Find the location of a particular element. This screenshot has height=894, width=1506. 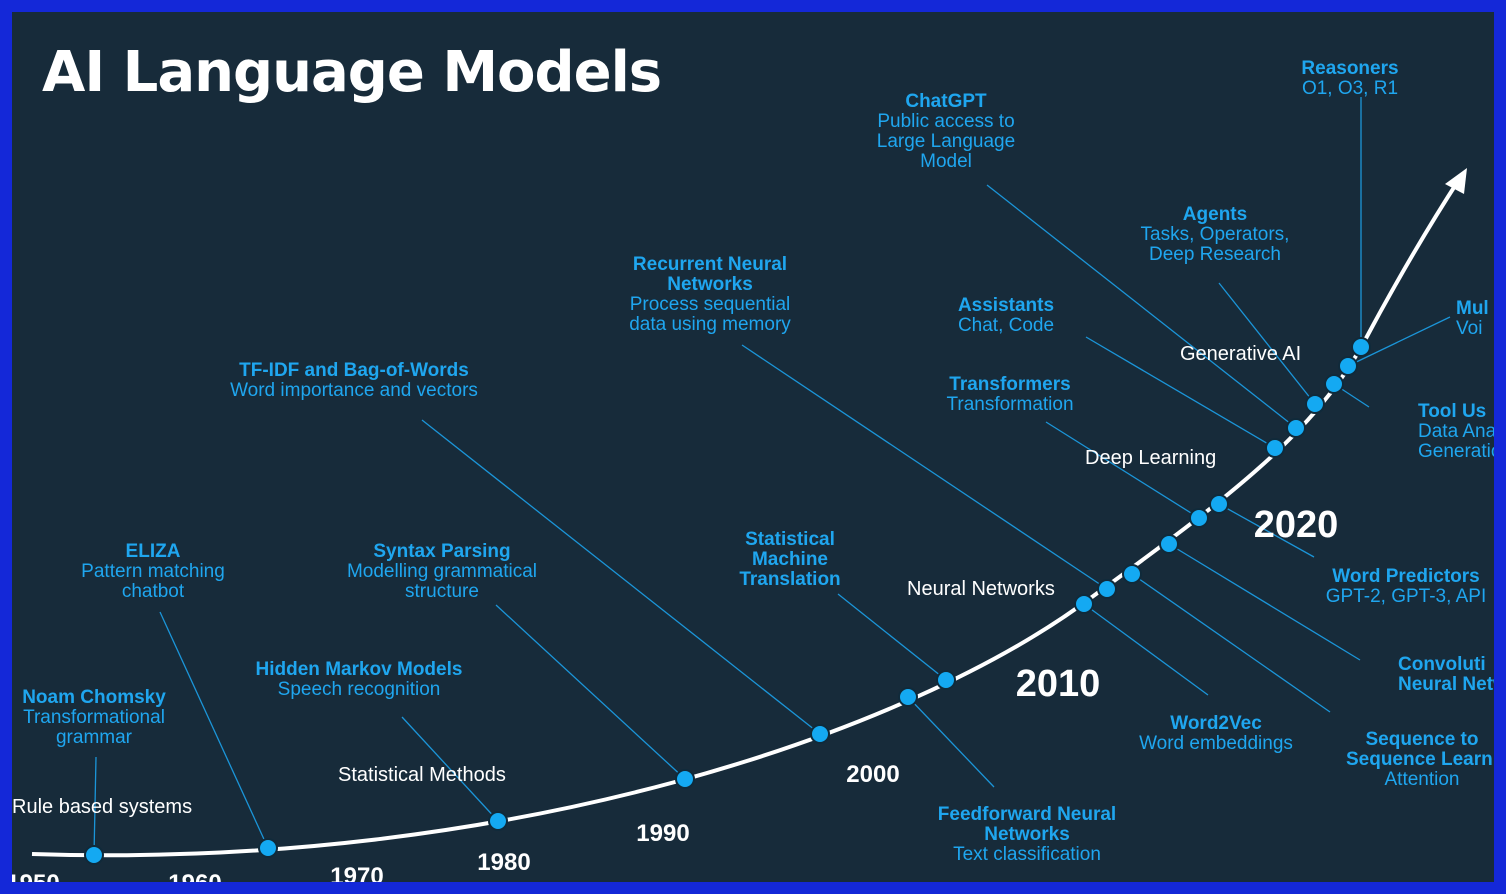

event-description: Large Language is located at coordinates (946, 141).